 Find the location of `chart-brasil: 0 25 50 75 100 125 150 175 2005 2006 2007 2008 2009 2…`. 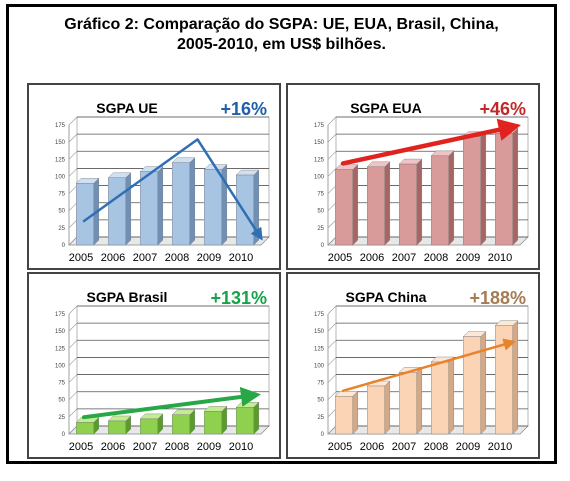

chart-brasil: 0 25 50 75 100 125 150 175 2005 2006 2007 2008 2009 2… is located at coordinates (162, 370).